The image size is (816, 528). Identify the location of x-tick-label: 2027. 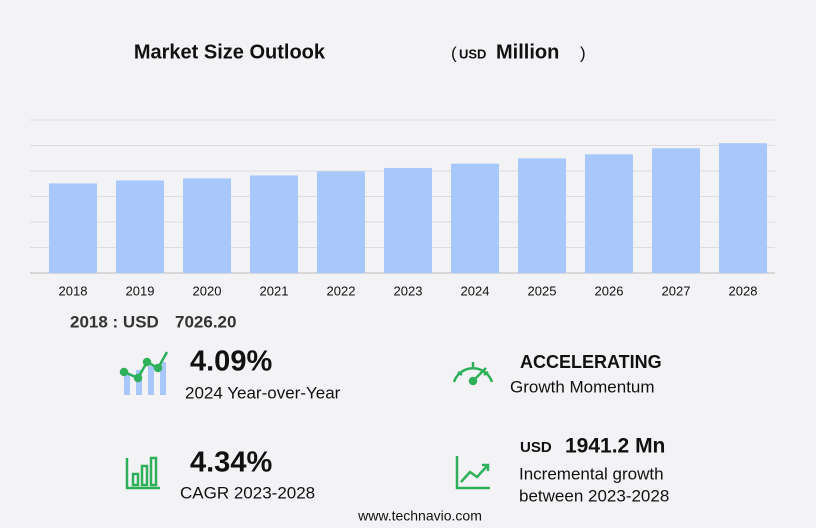
(676, 290).